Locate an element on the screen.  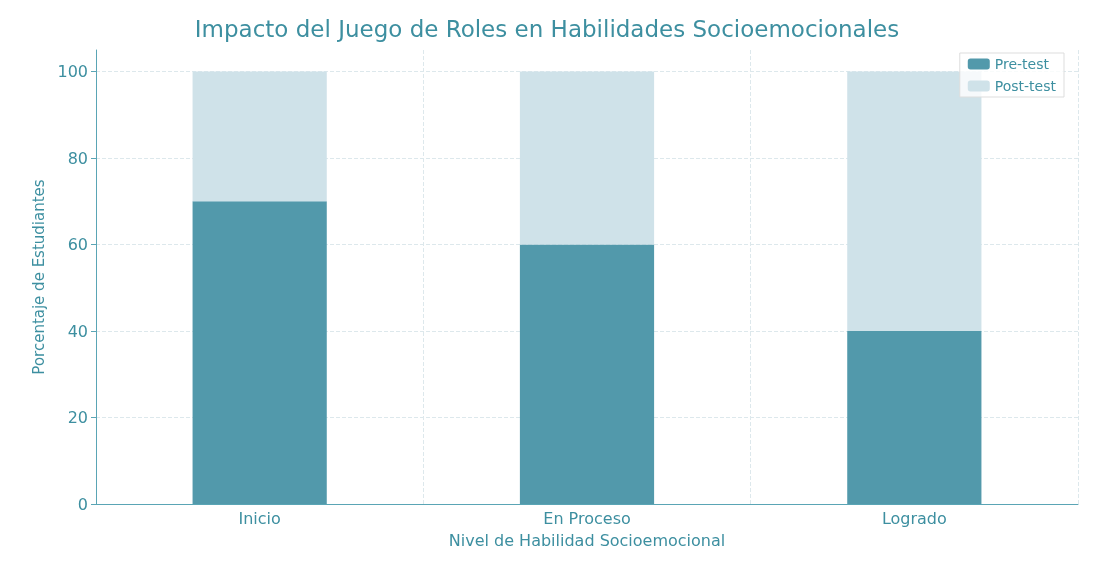
y-tick-label: 80 is located at coordinates (77, 158).